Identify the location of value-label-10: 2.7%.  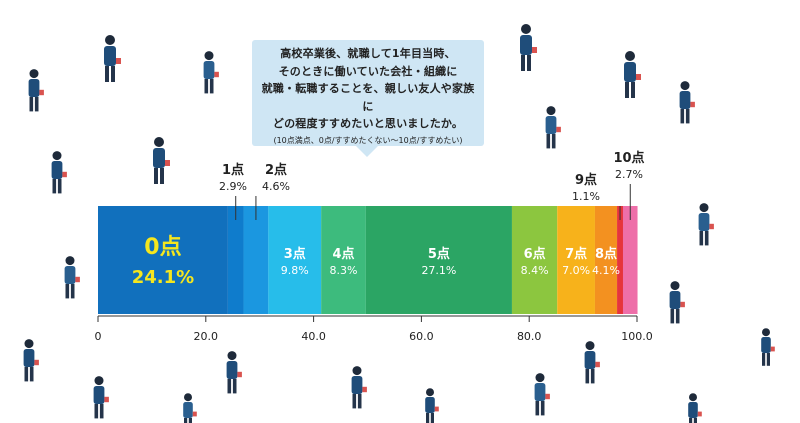
(629, 174).